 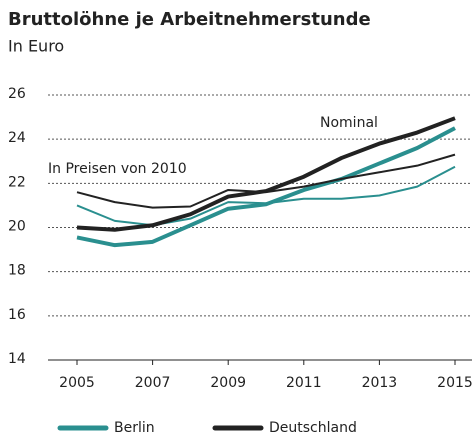 What do you see at coordinates (77, 383) in the screenshot?
I see `x-tick-label: 2005` at bounding box center [77, 383].